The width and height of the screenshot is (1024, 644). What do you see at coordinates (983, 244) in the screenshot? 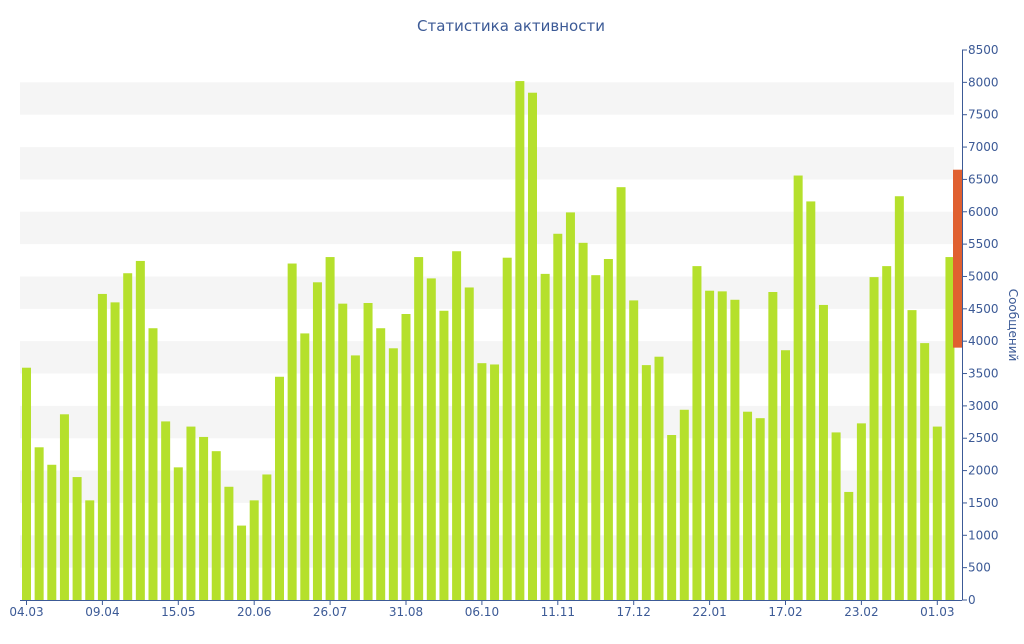
I see `y-tick-label: 5500` at bounding box center [983, 244].